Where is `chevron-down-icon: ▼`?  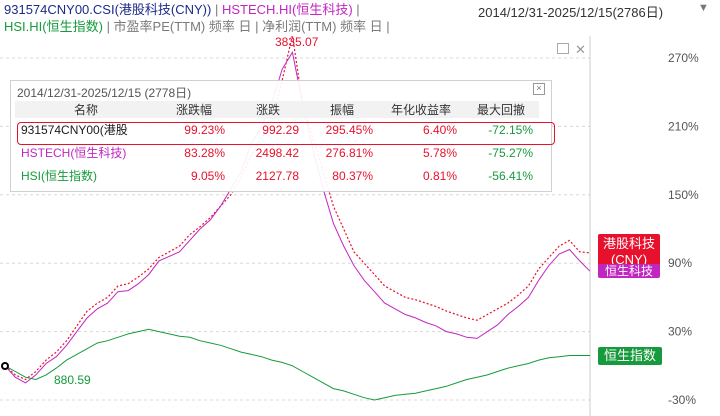
chevron-down-icon: ▼ is located at coordinates (703, 8).